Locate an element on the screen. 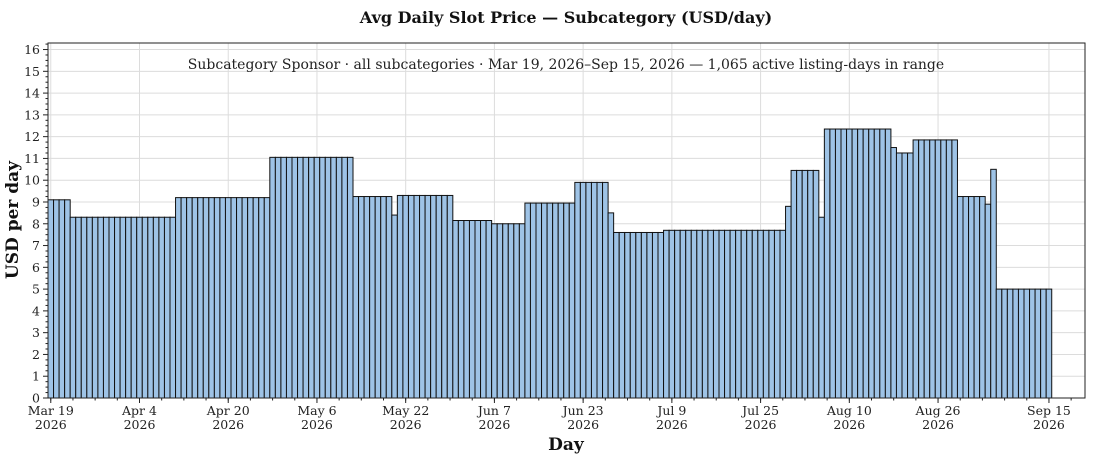 This screenshot has height=460, width=1100. y-tick-label: 5 is located at coordinates (36, 289).